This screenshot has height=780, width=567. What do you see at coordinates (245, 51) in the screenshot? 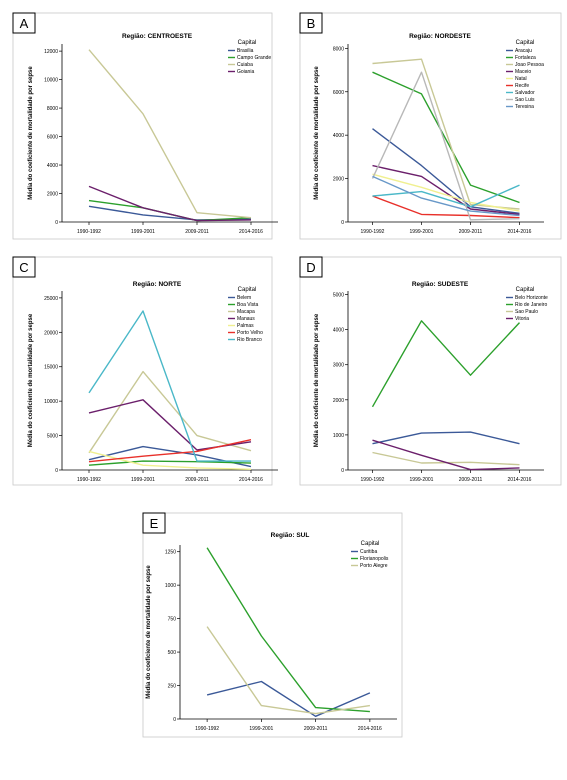
I see `legend-entry: Brasilia` at bounding box center [245, 51].